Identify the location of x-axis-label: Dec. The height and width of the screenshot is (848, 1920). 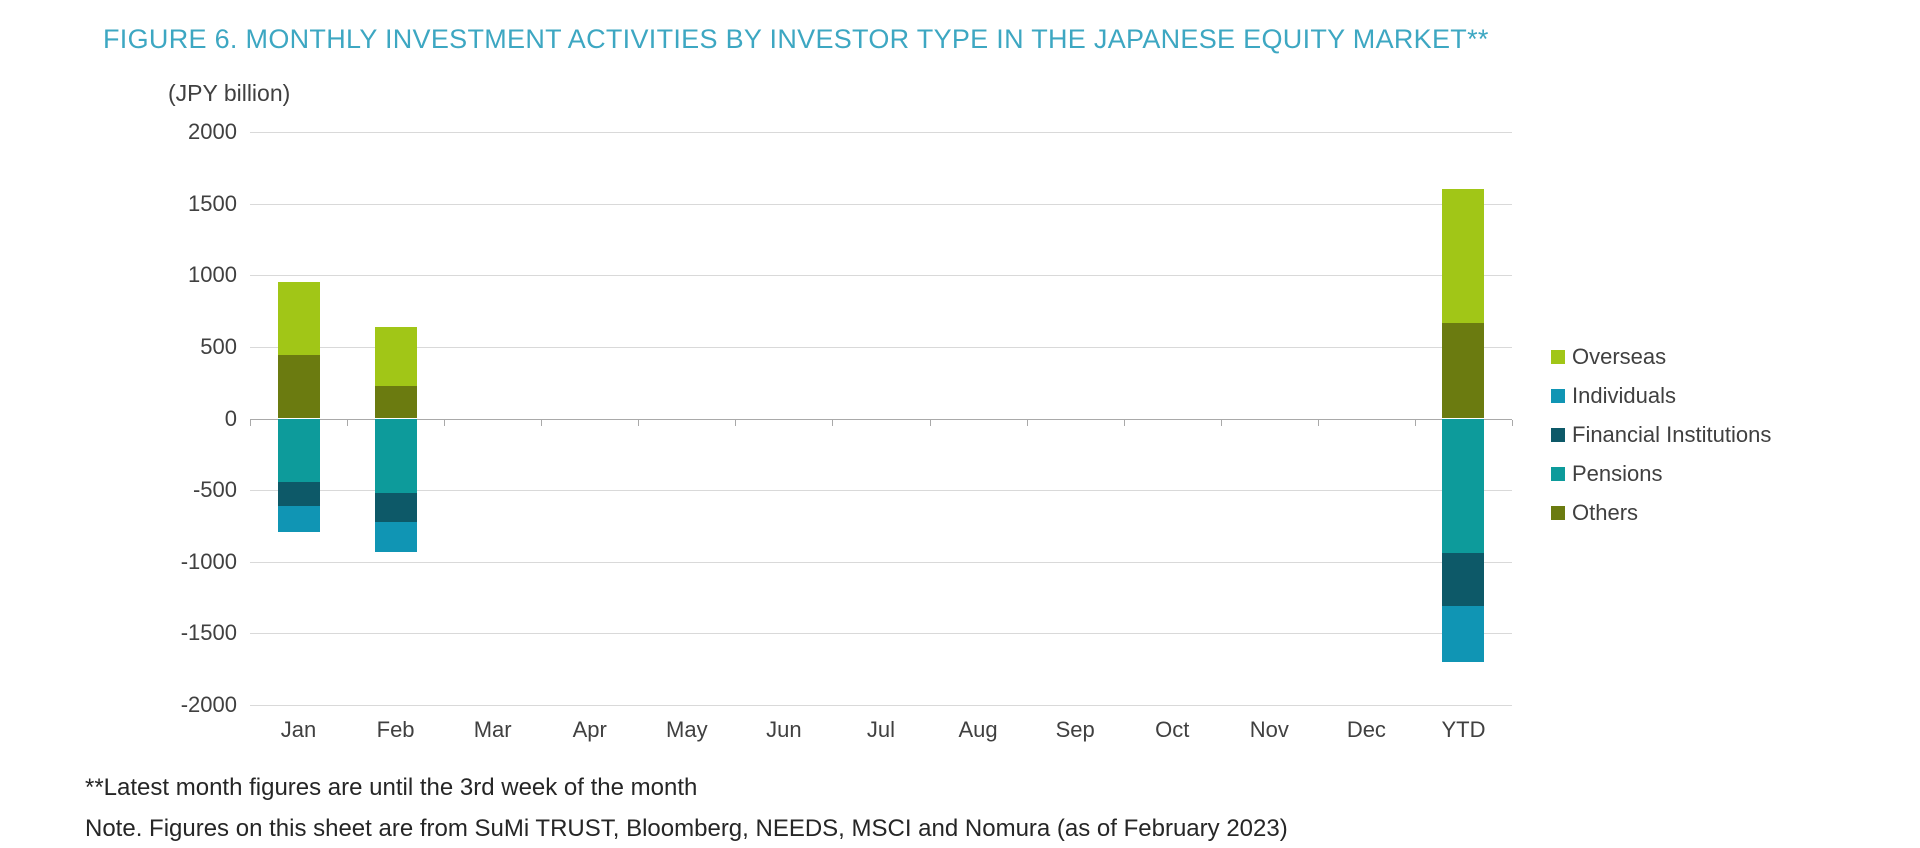
(1366, 729).